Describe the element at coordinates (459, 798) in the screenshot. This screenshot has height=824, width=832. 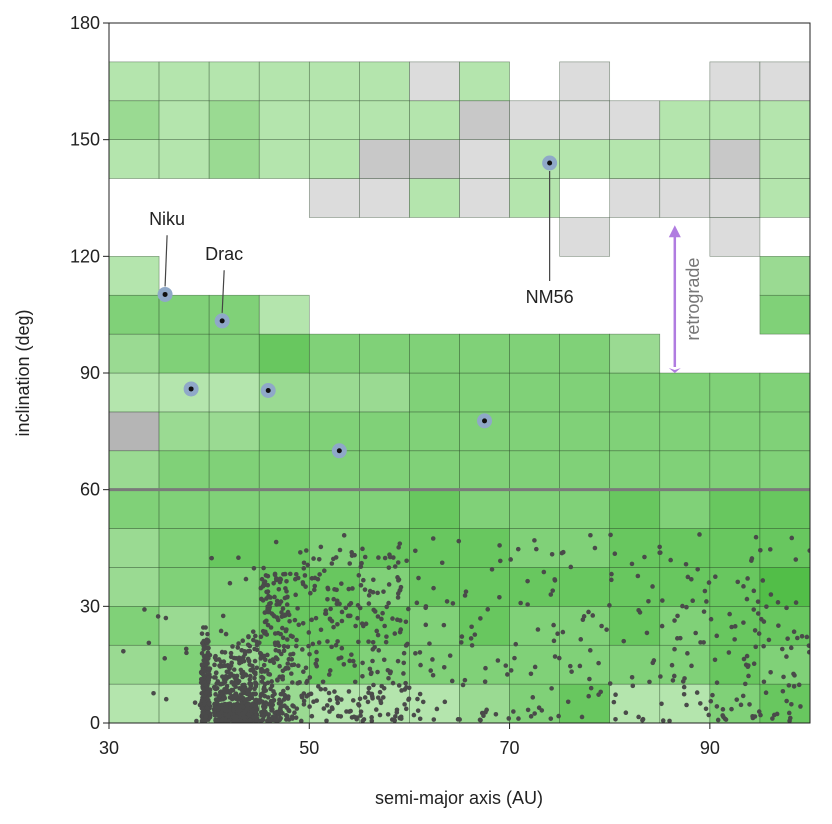
I see `x-axis-label: semi-major axis (AU)` at that location.